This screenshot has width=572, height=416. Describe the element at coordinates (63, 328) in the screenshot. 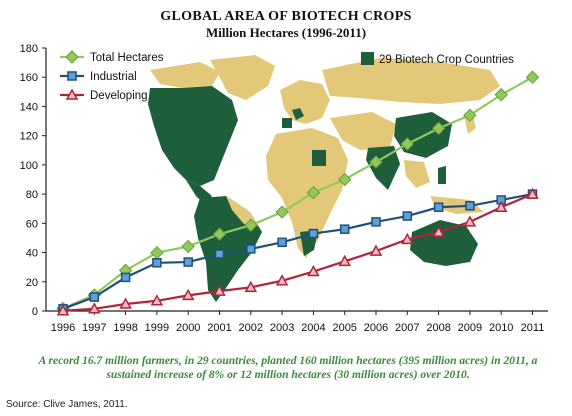

I see `x-tick-label: 1996` at that location.